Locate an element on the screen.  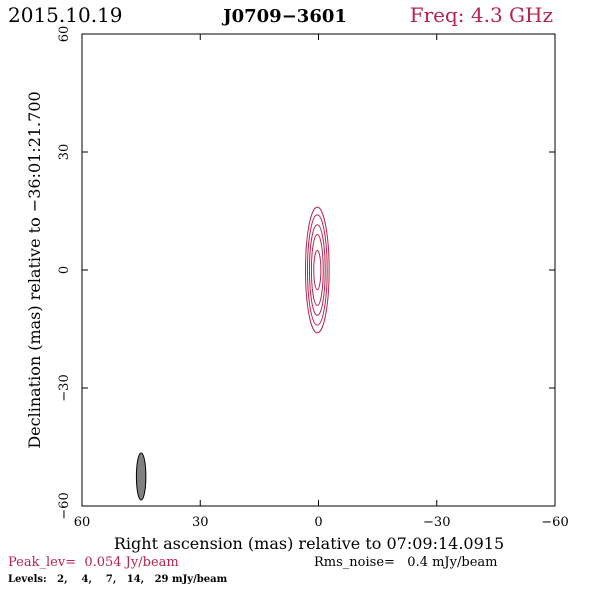
observation-date: 2015.10.19 is located at coordinates (65, 15).